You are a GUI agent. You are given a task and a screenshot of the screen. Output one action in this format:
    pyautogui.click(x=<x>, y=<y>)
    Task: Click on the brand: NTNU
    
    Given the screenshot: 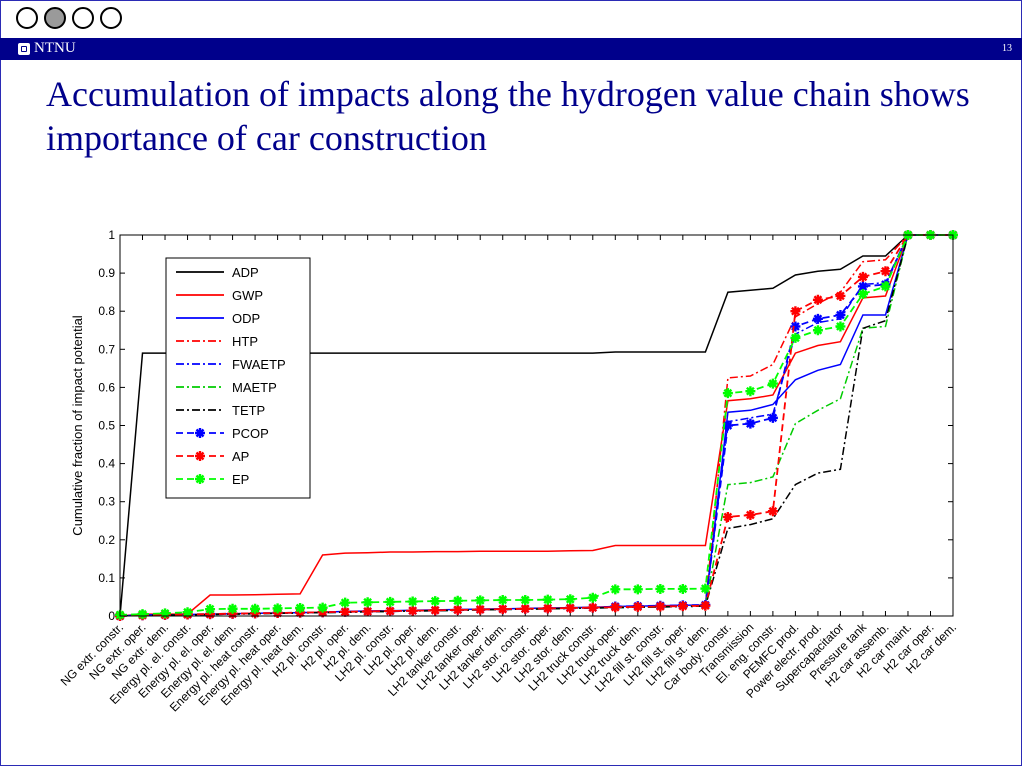 What is the action you would take?
    pyautogui.click(x=47, y=48)
    